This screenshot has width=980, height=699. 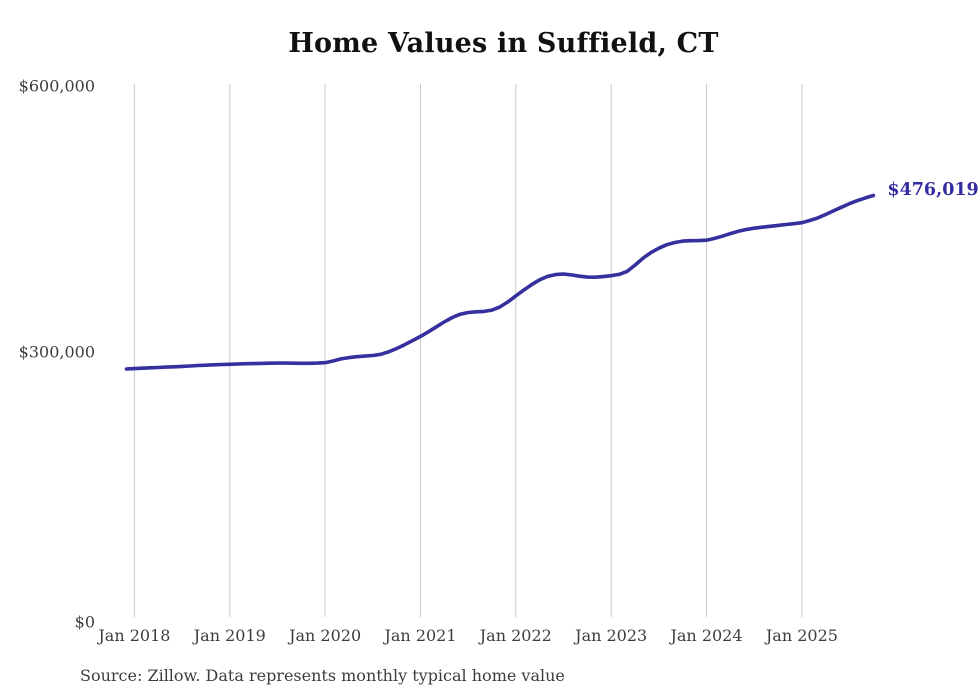 What do you see at coordinates (611, 635) in the screenshot?
I see `x-axis-tick-label: Jan 2023` at bounding box center [611, 635].